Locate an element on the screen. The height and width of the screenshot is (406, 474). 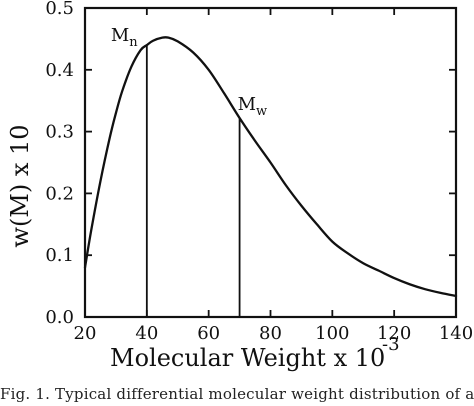
y-tick-label: 0.3 is located at coordinates (59, 132).